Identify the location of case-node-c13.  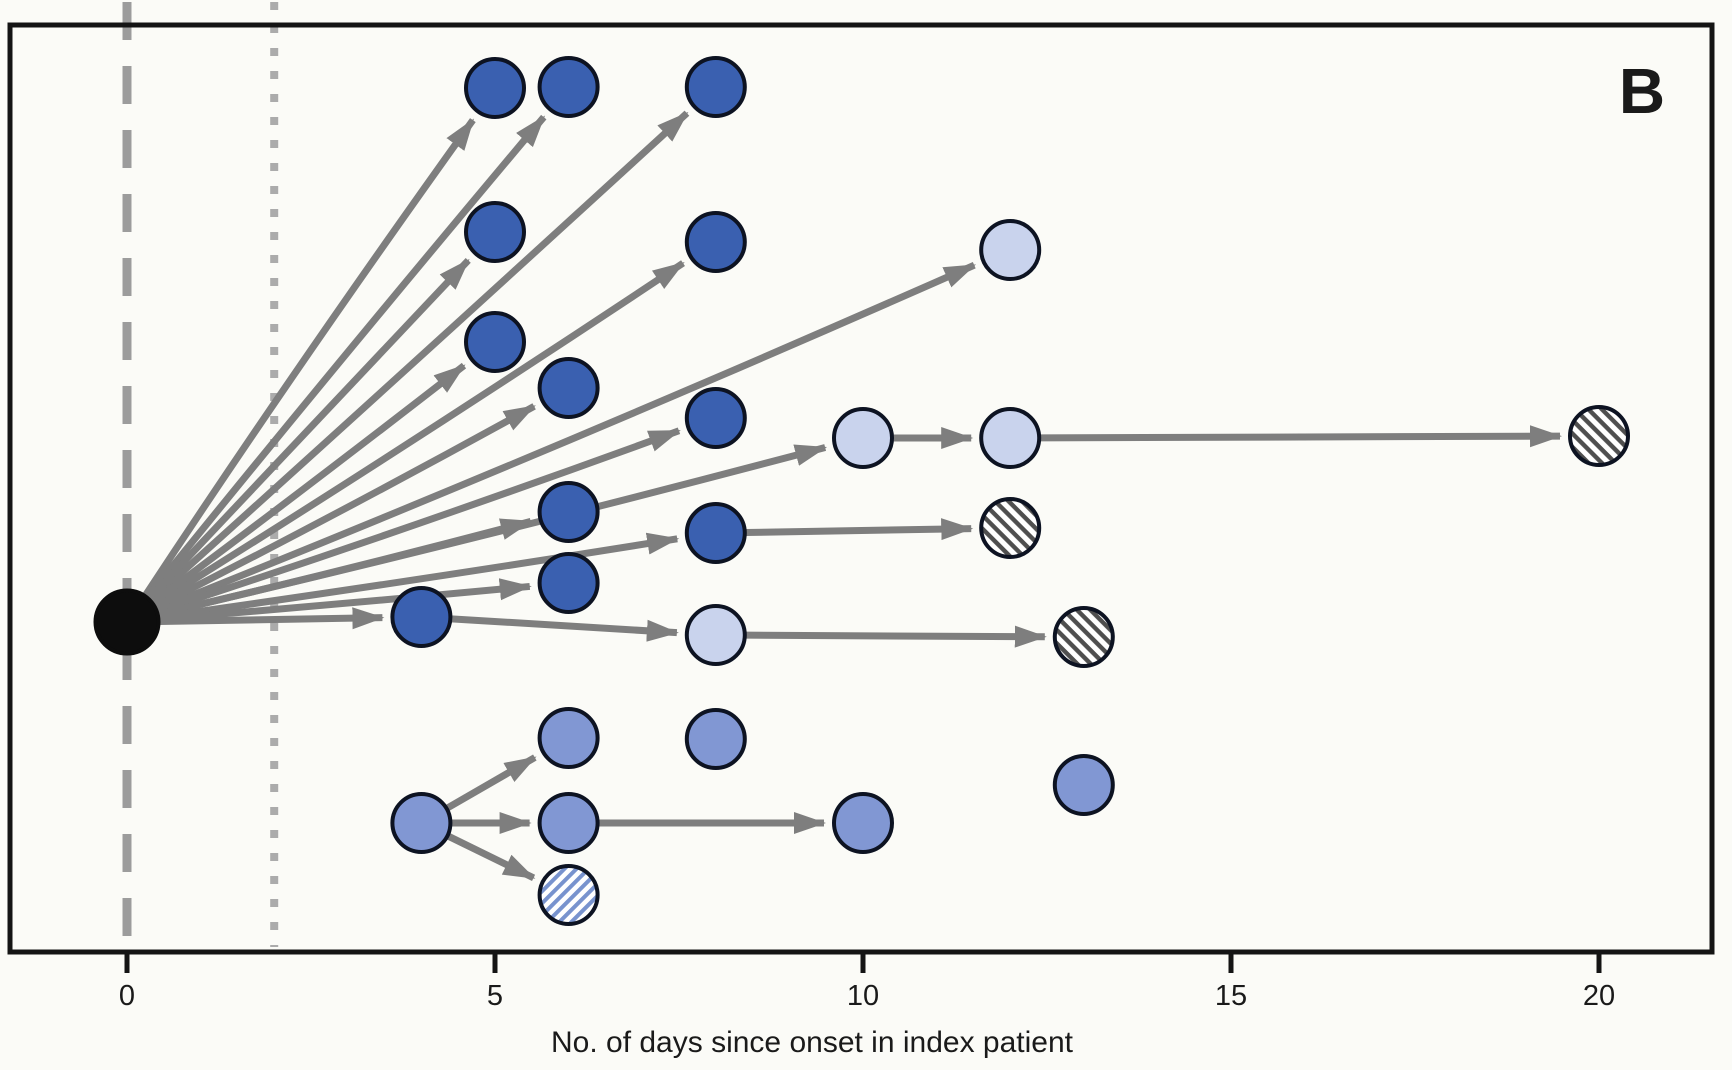
(568, 512).